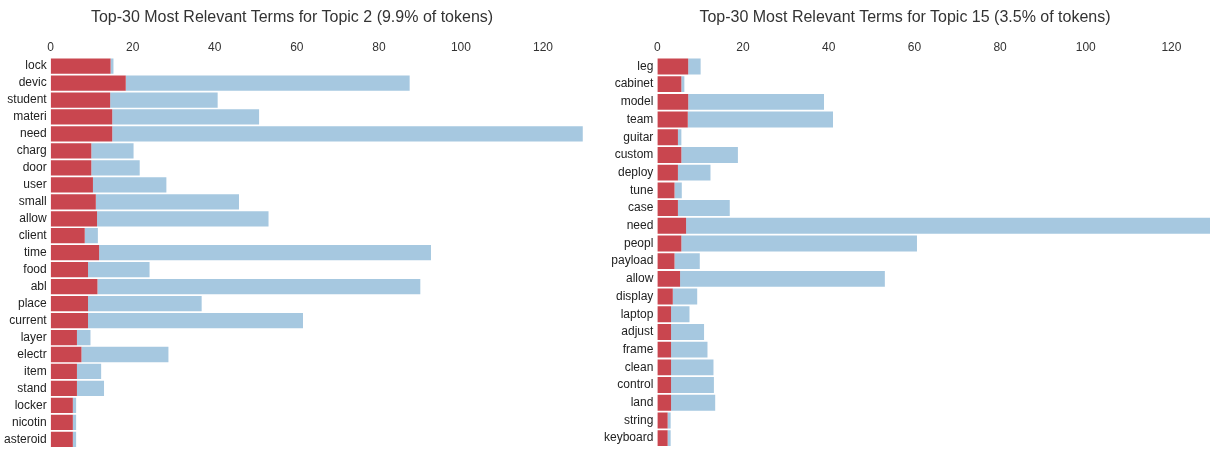 The image size is (1210, 459). Describe the element at coordinates (38, 285) in the screenshot. I see `y-tick-label: abl` at that location.